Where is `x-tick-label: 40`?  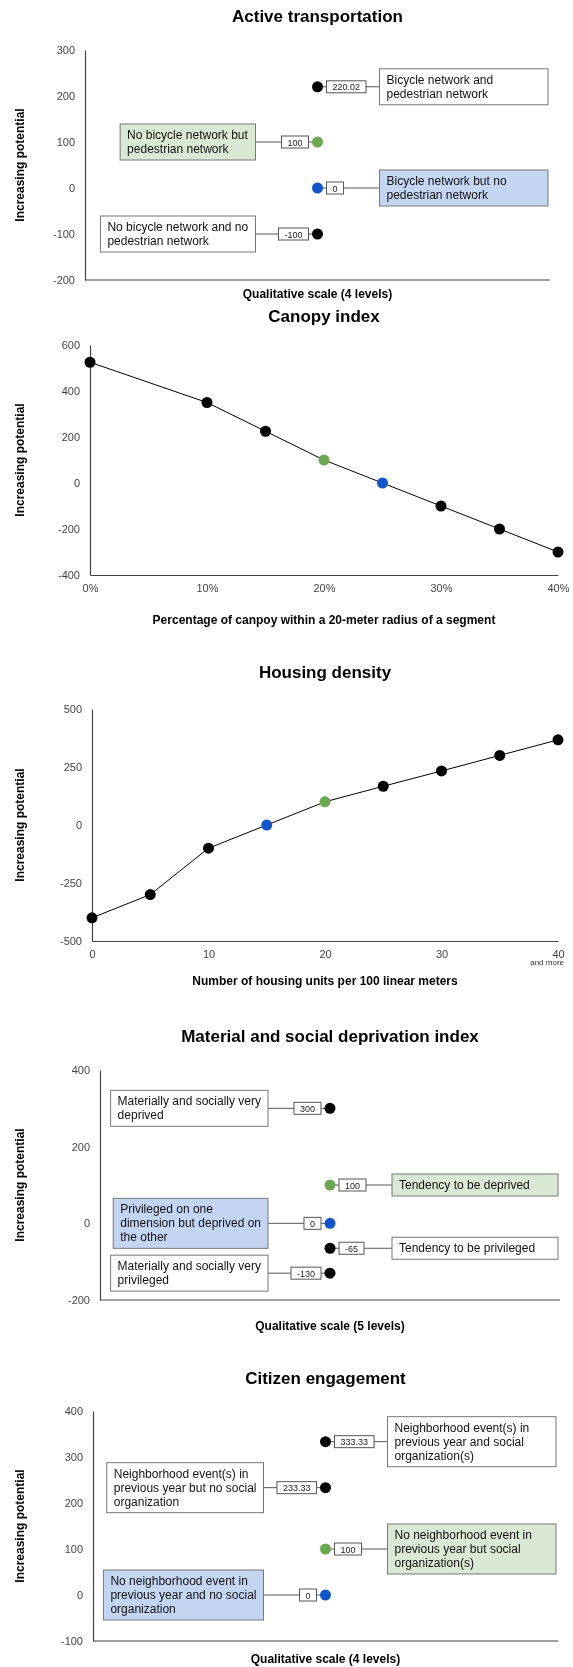 x-tick-label: 40 is located at coordinates (558, 953).